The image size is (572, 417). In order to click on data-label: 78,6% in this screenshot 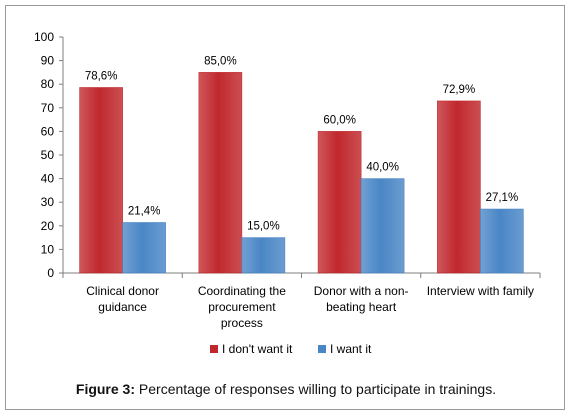, I will do `click(101, 77)`.